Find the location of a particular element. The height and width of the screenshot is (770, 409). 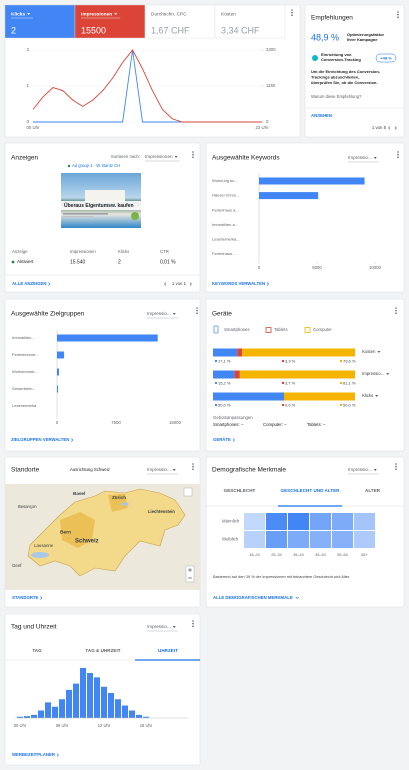

ad-group: Ad group 1 · W. Bantz CH is located at coordinates (96, 165).